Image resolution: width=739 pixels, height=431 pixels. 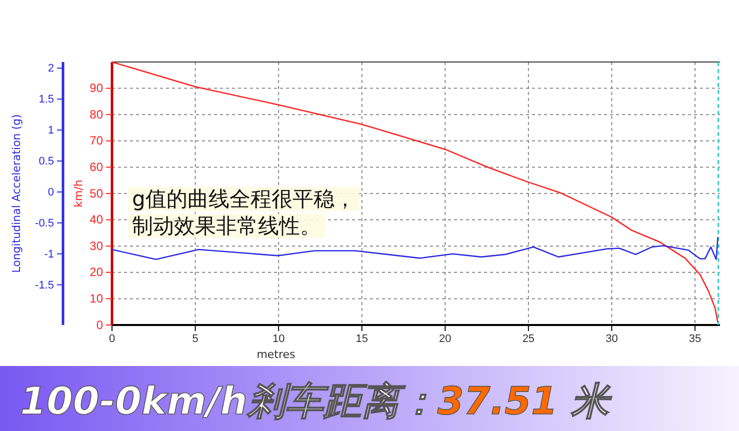 I want to click on y-tick-label: 80, so click(x=97, y=114).